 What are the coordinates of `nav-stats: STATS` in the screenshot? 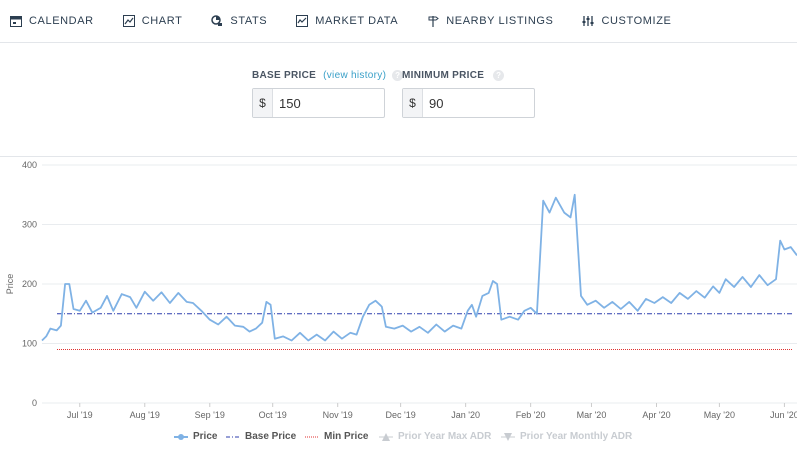 It's located at (239, 21).